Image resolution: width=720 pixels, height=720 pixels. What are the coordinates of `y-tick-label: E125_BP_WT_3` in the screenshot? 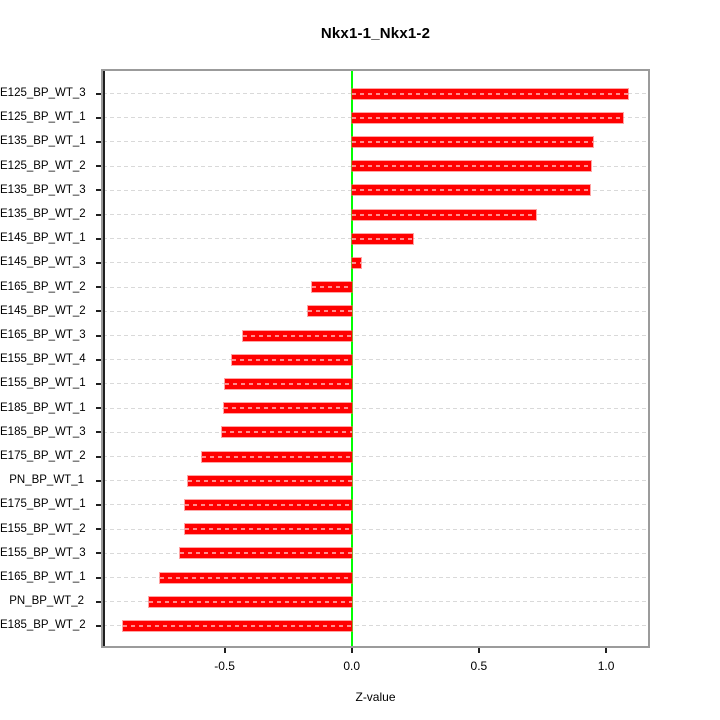 It's located at (43, 93).